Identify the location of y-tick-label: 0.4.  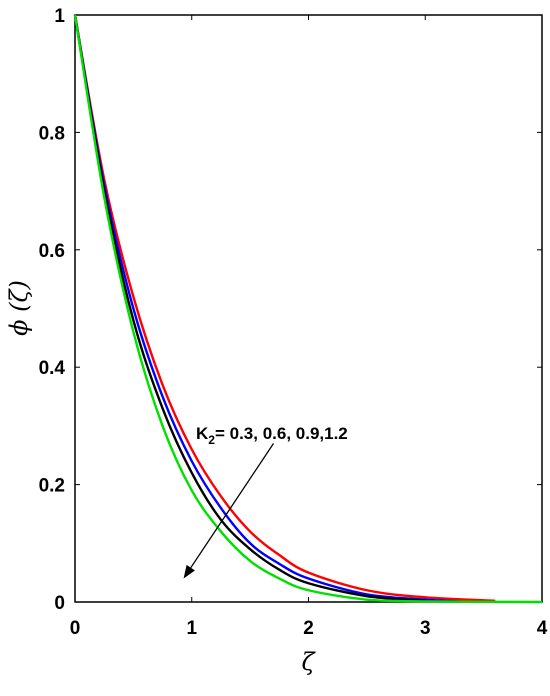
(52, 368).